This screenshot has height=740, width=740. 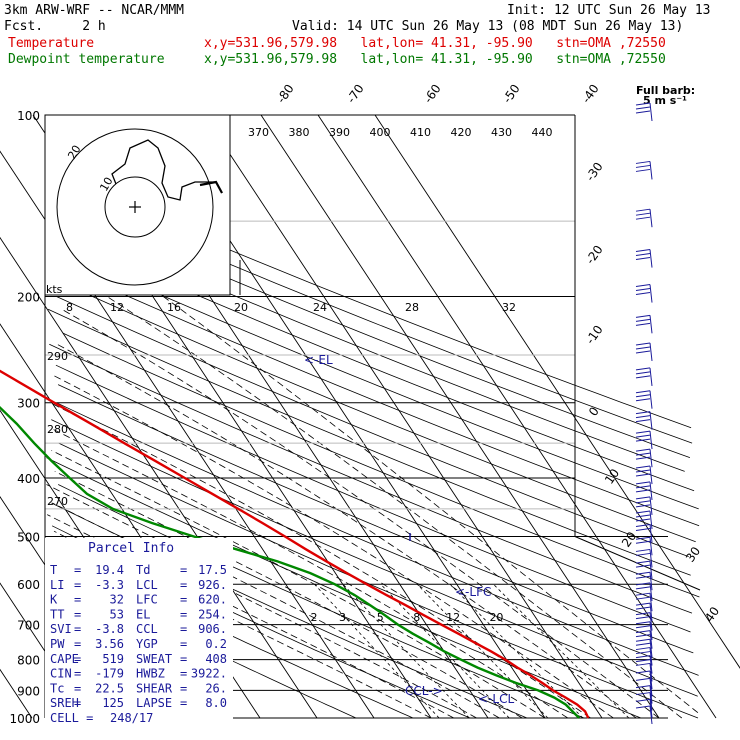 I want to click on hodograph-speed-label: 20, so click(x=241, y=307).